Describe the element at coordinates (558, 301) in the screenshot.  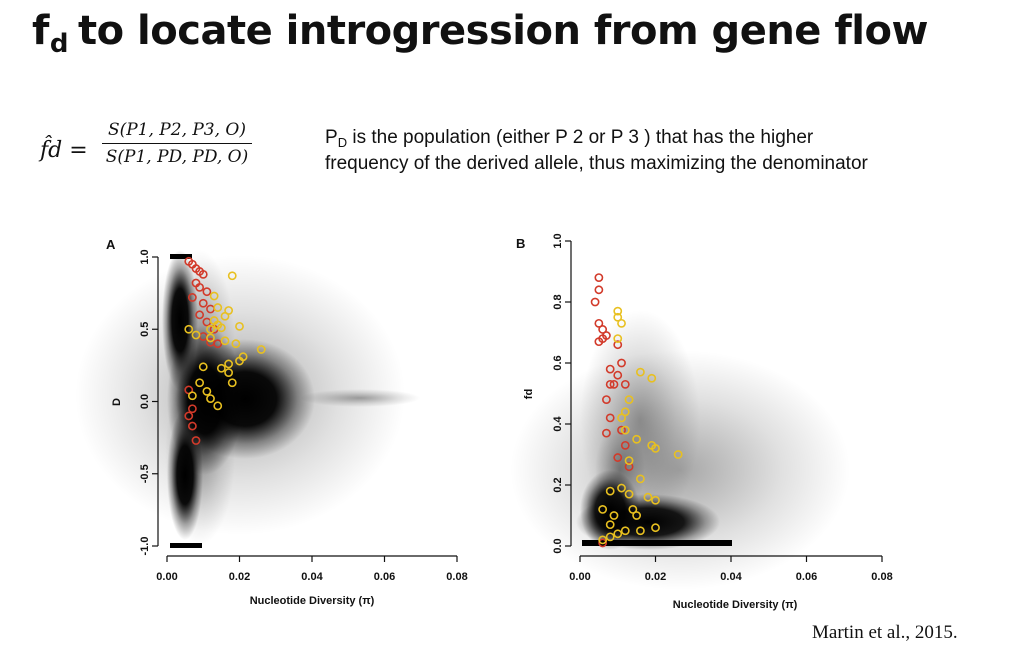
I see `y-tick-label: 0.8` at that location.